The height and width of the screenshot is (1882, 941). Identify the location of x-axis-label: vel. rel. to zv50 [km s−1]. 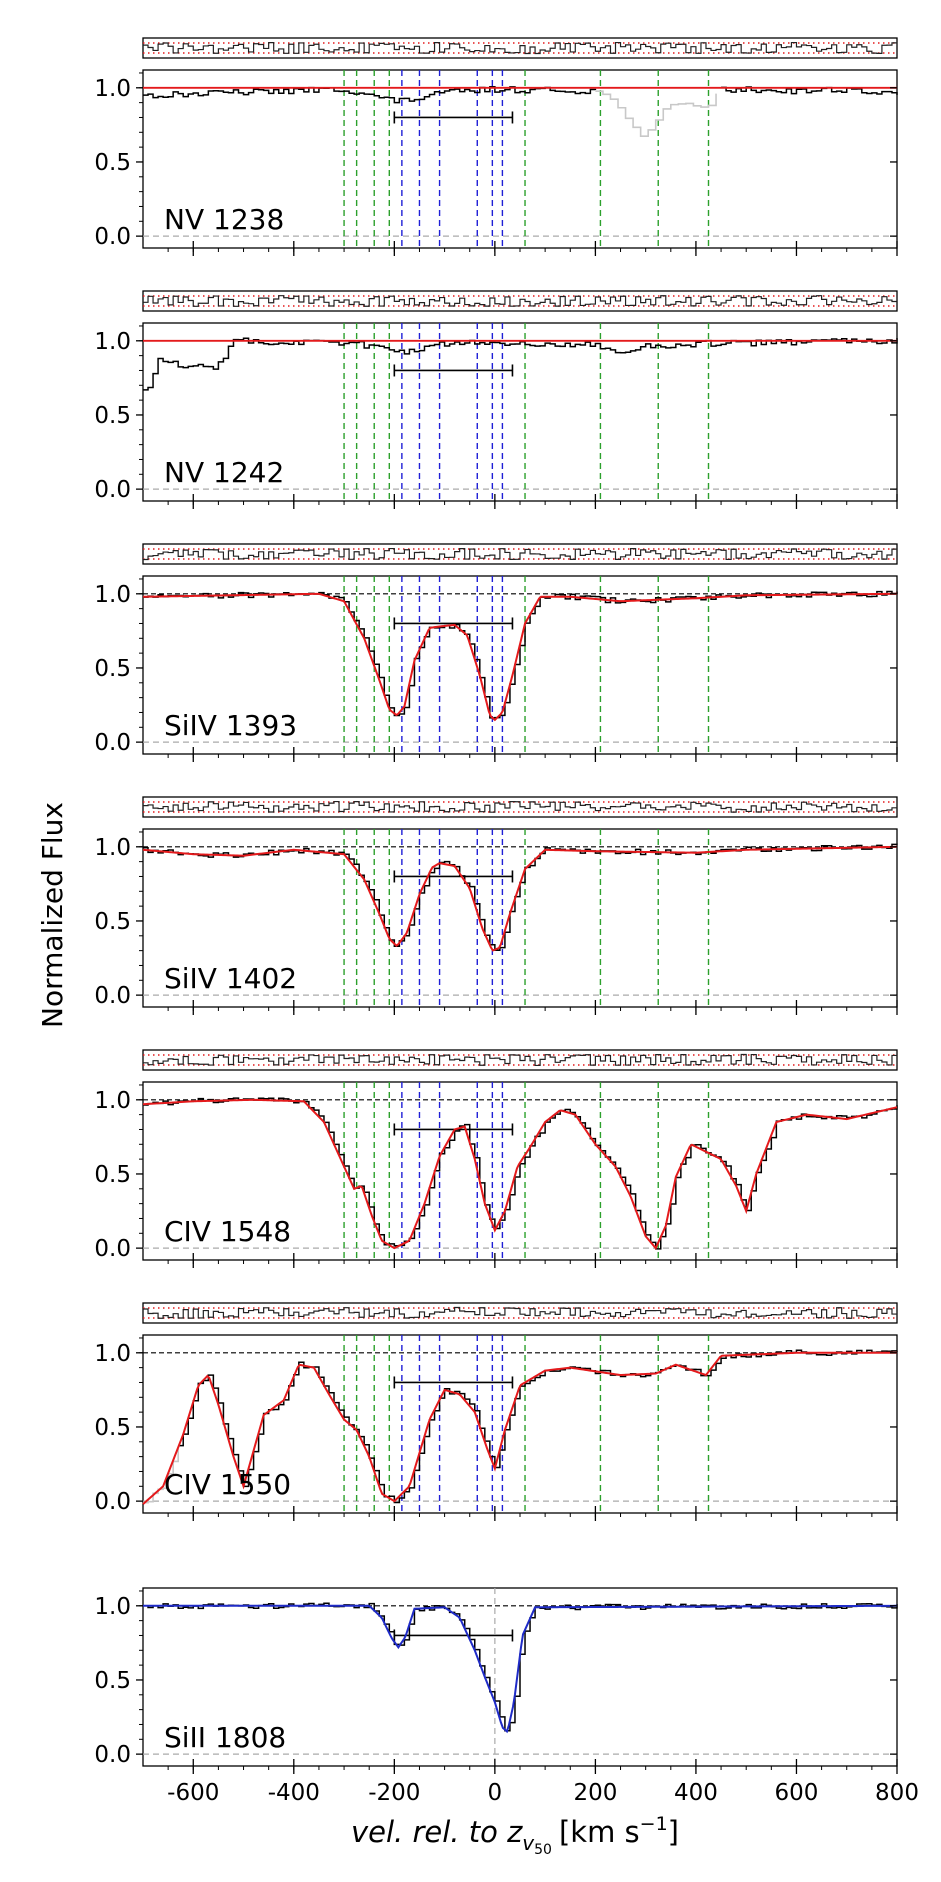
(515, 1835).